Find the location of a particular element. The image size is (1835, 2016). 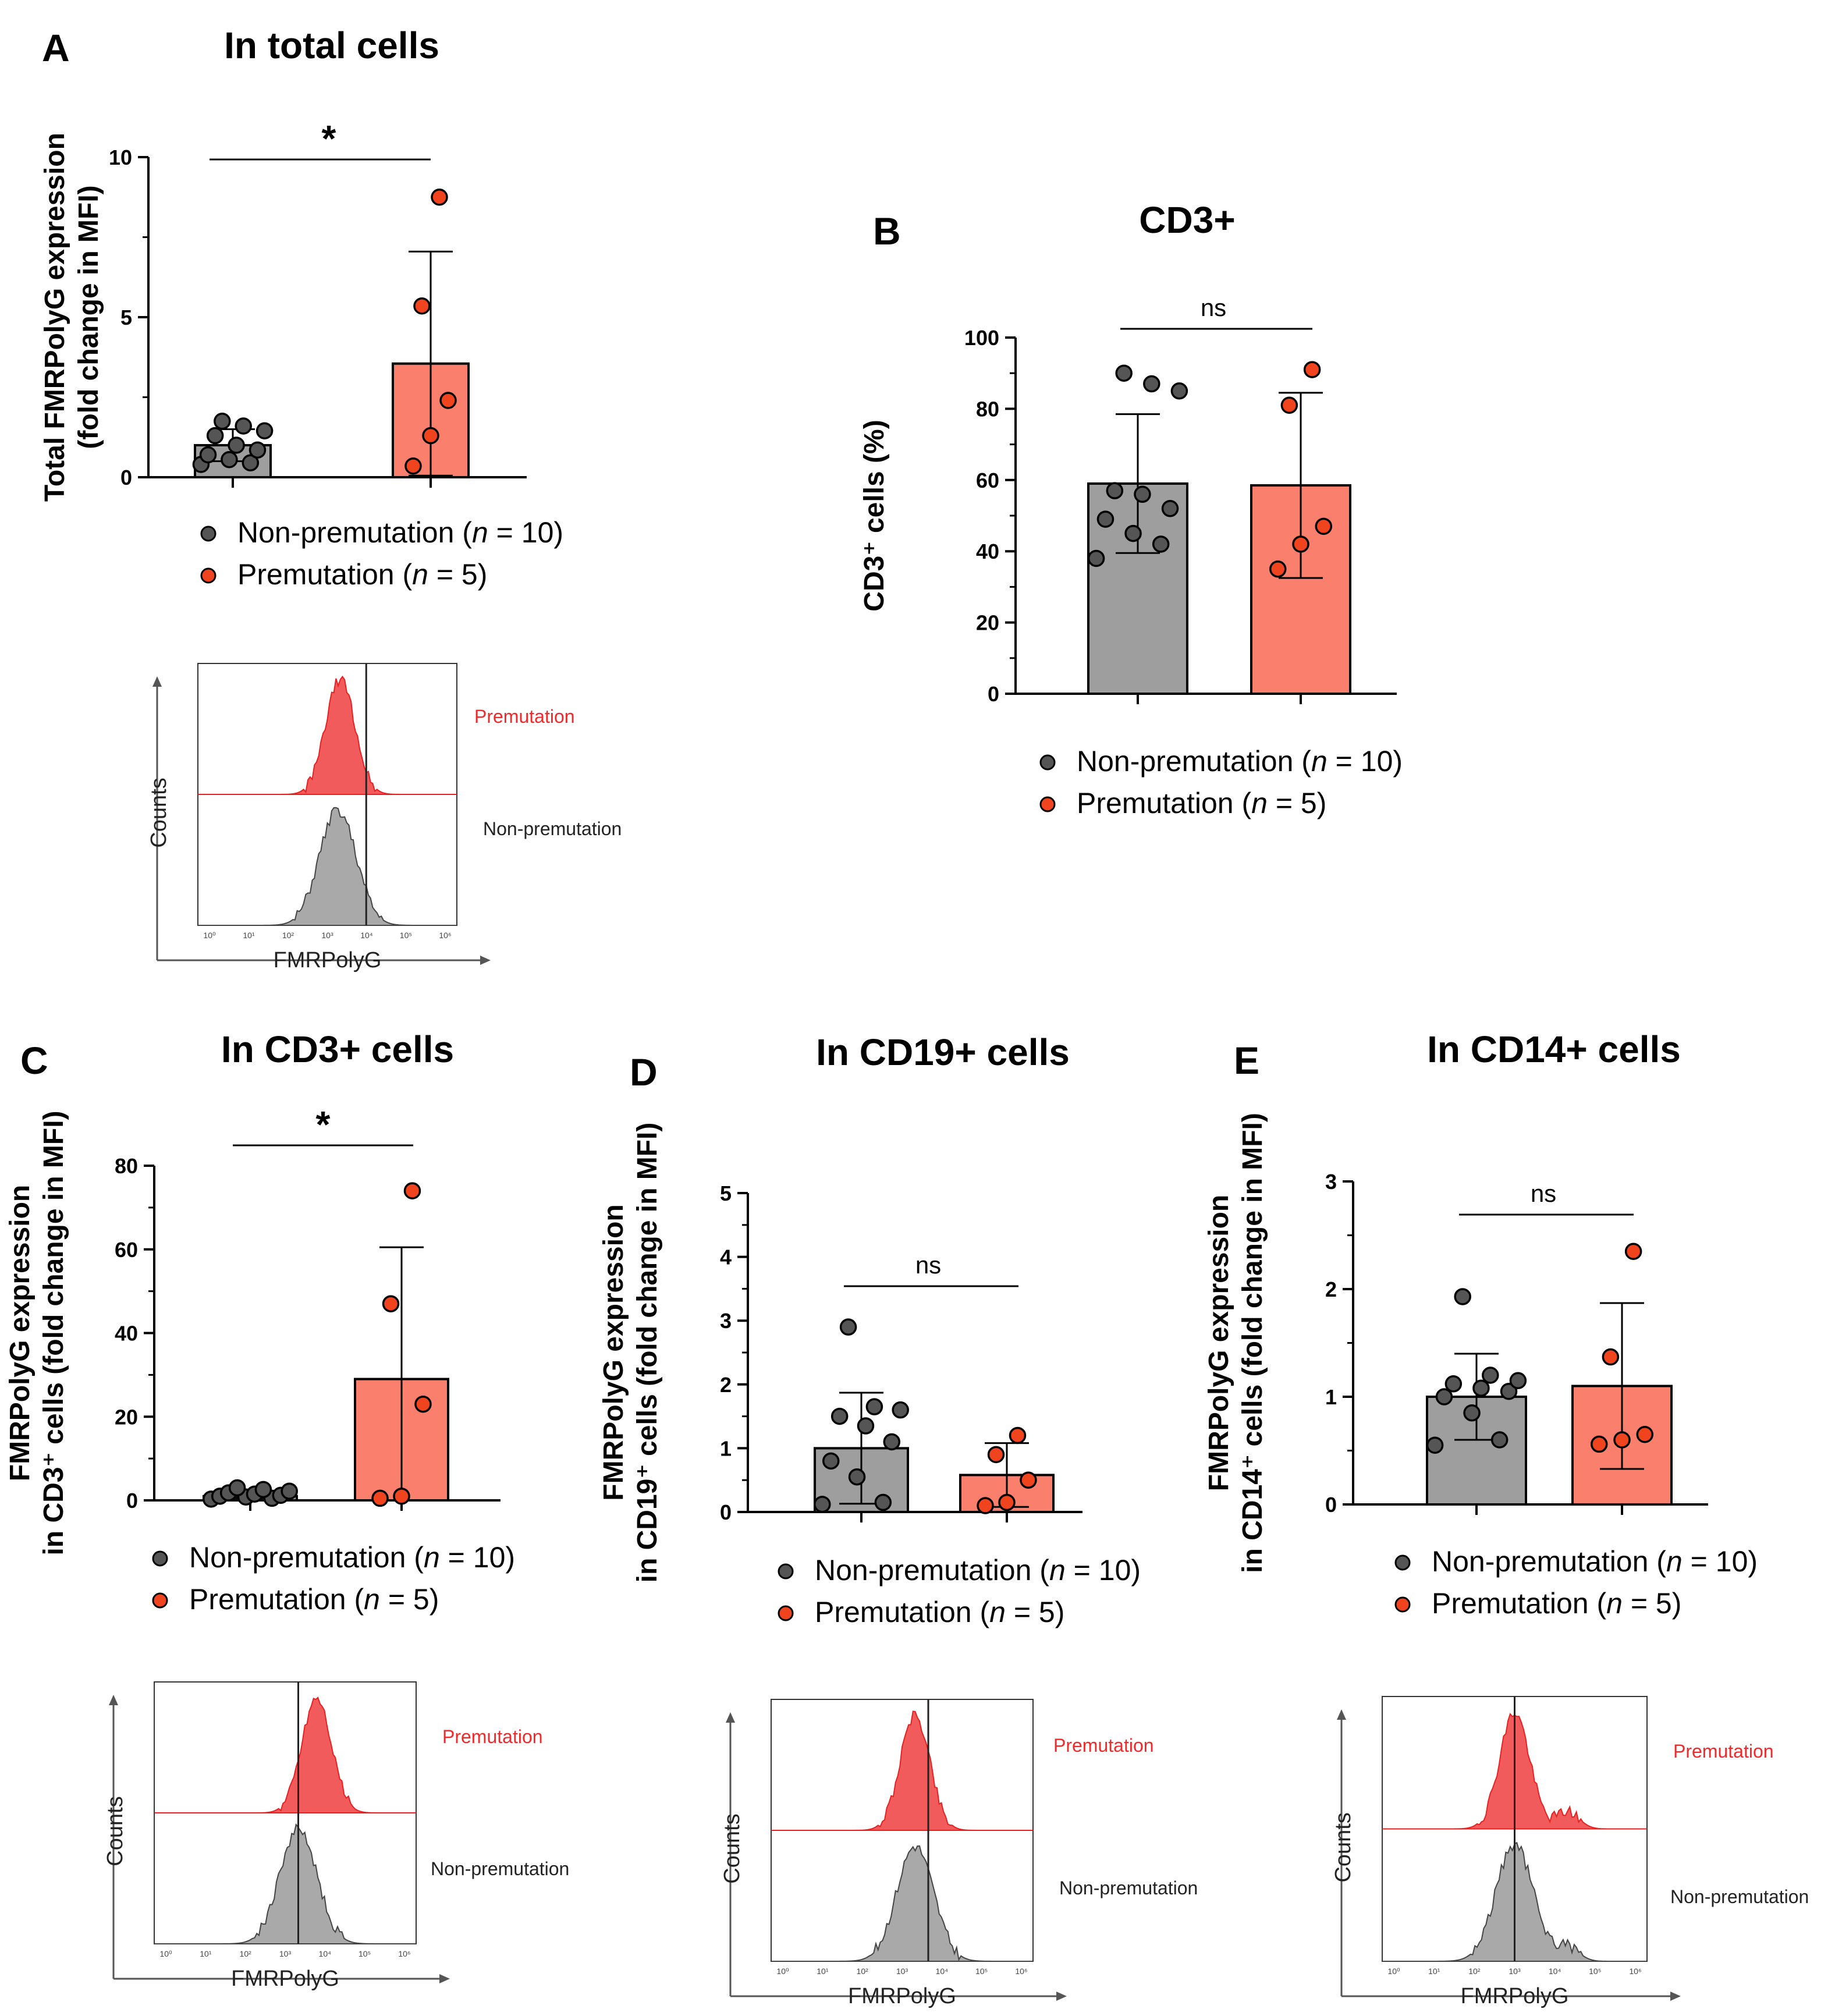

y-tick-label: 4 is located at coordinates (726, 1257).